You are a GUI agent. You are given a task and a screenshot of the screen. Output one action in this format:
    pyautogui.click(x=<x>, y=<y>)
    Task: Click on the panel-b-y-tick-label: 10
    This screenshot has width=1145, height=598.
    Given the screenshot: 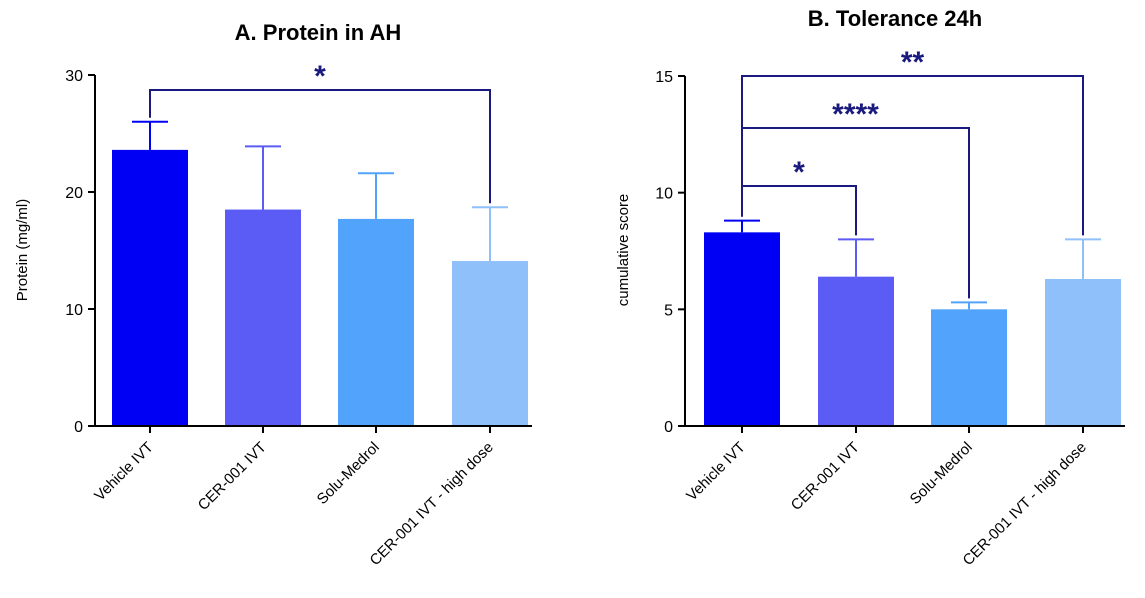 What is the action you would take?
    pyautogui.click(x=664, y=194)
    